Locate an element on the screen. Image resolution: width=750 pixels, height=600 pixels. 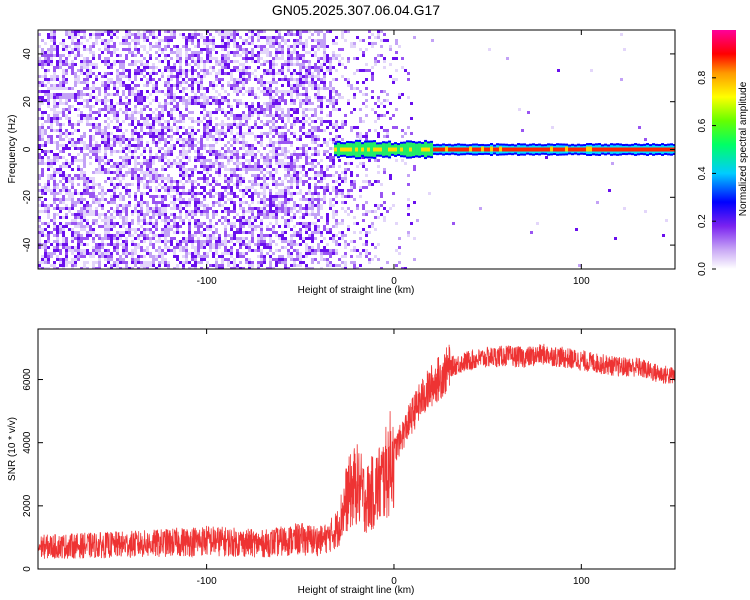
chart-title: GN05.2025.307.06.04.G17 is located at coordinates (356, 10).